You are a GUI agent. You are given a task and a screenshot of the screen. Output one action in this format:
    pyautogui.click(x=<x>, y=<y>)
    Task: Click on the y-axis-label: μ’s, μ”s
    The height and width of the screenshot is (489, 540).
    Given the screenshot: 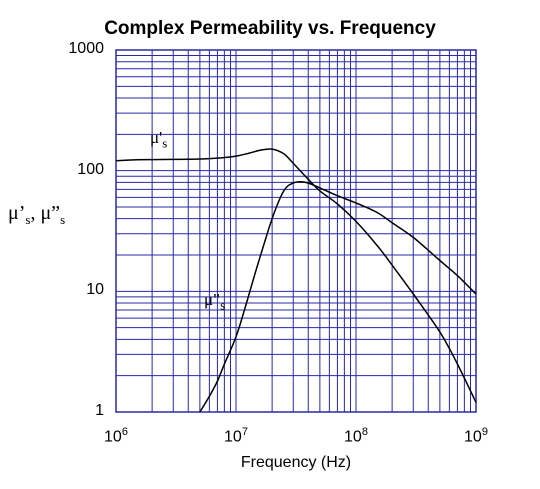 What is the action you would take?
    pyautogui.click(x=36, y=215)
    